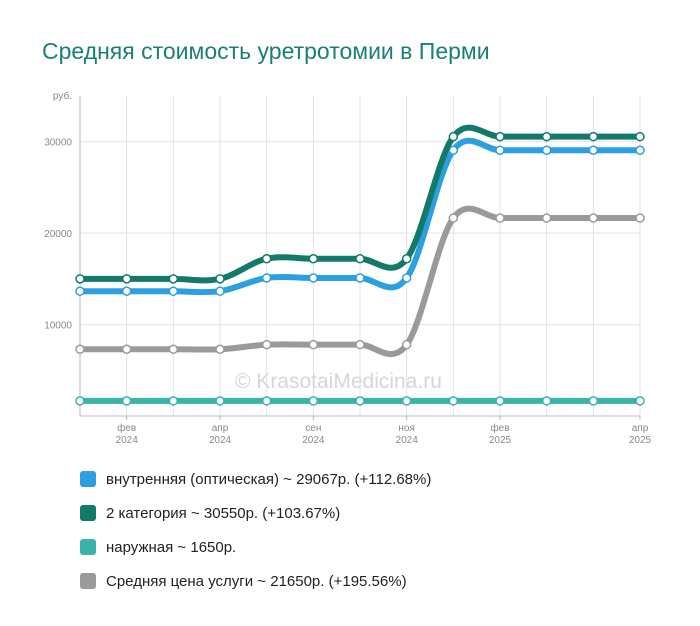 This screenshot has width=700, height=626. I want to click on x-tick-month-label: сен, so click(313, 428).